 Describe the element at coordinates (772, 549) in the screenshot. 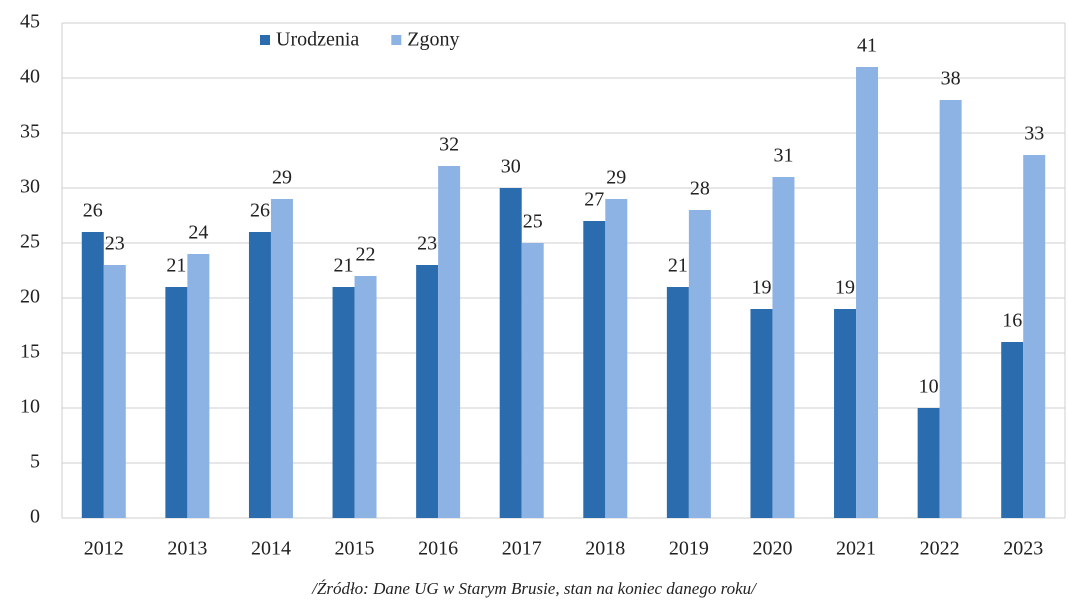

I see `x-tick-label: 2020` at that location.